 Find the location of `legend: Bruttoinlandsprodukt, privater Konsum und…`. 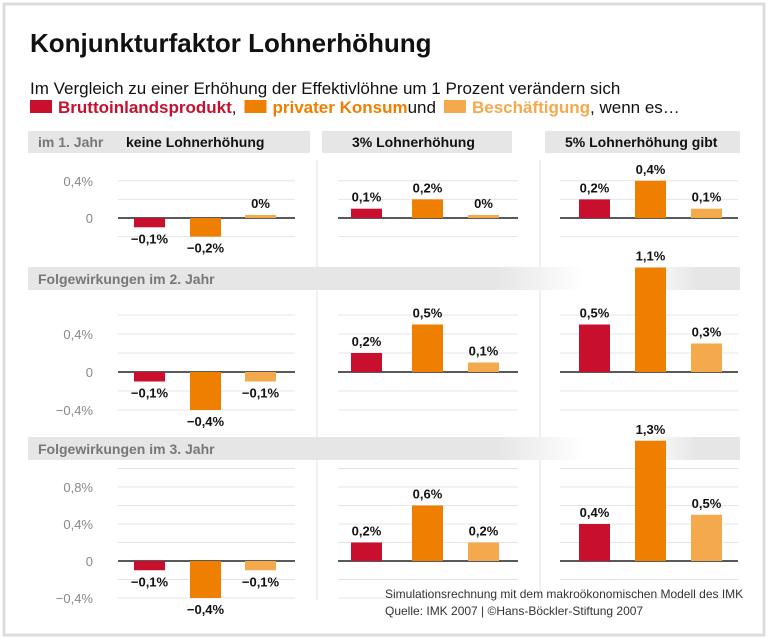

legend: Bruttoinlandsprodukt, privater Konsum und… is located at coordinates (355, 107).